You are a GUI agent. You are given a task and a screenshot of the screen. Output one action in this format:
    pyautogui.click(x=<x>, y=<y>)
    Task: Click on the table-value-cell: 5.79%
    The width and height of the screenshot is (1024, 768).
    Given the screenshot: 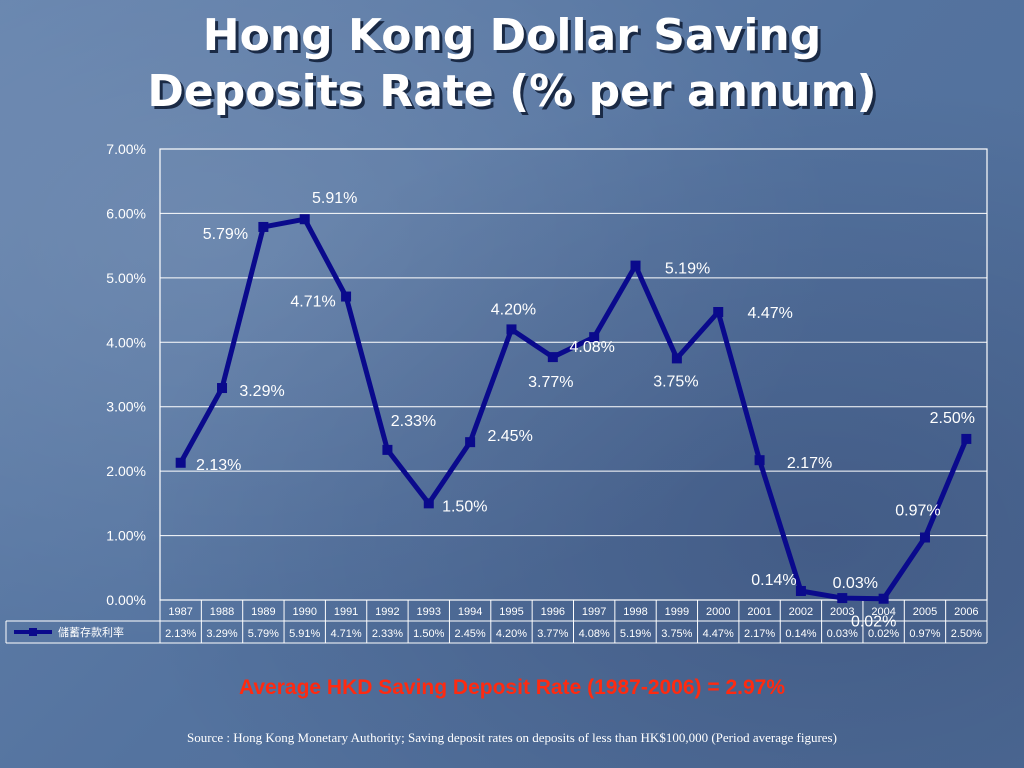 What is the action you would take?
    pyautogui.click(x=263, y=634)
    